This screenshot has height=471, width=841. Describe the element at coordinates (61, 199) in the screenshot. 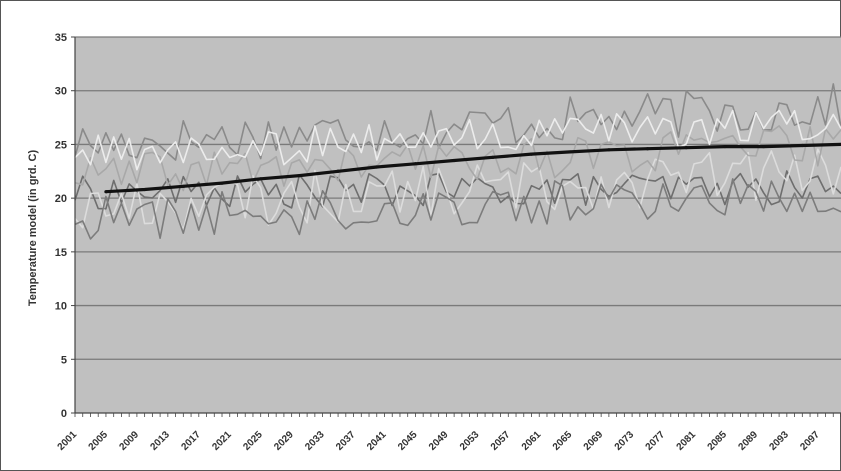

I see `y-tick-label: 20` at that location.